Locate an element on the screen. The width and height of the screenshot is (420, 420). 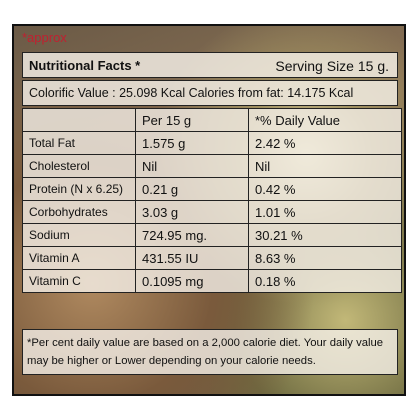
header-cell-blank is located at coordinates (79, 120).